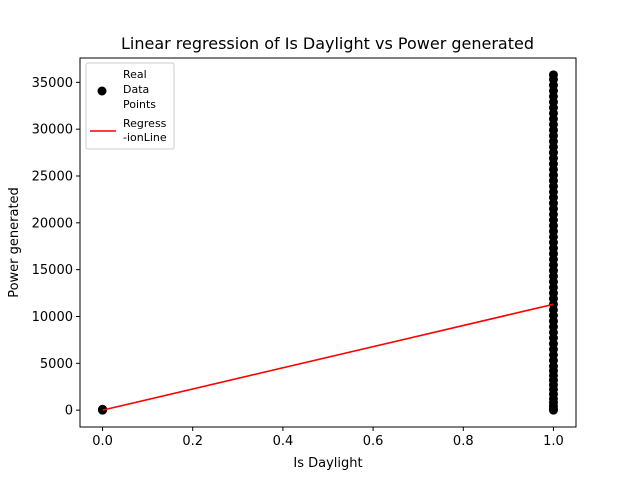 This screenshot has width=640, height=480. Describe the element at coordinates (553, 441) in the screenshot. I see `x-tick-label: 1.0` at that location.